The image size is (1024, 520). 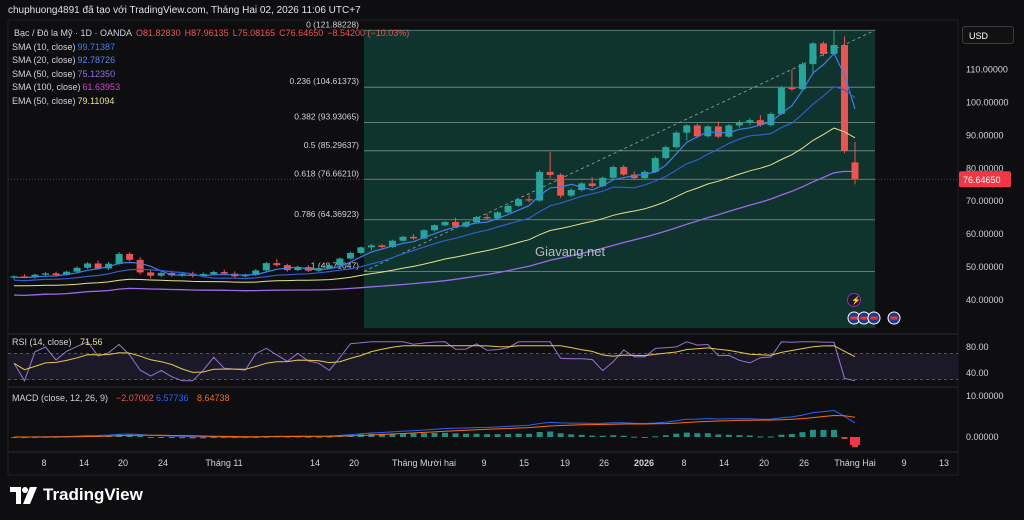 I want to click on price-axis-tick: 80.00000, so click(x=985, y=168).